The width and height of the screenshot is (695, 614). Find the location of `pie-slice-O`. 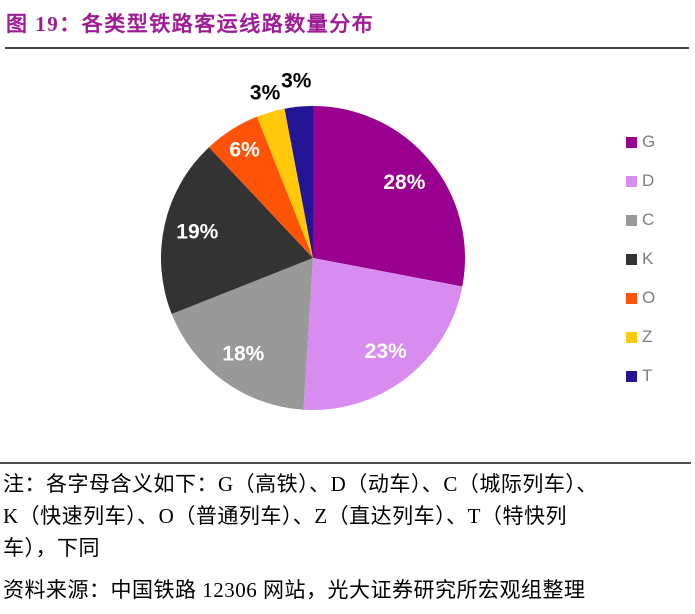

pie-slice-O is located at coordinates (260, 187).